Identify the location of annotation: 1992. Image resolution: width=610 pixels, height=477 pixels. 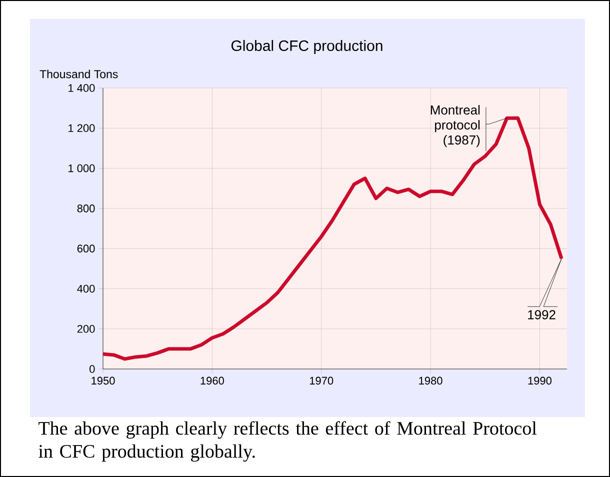
(542, 315).